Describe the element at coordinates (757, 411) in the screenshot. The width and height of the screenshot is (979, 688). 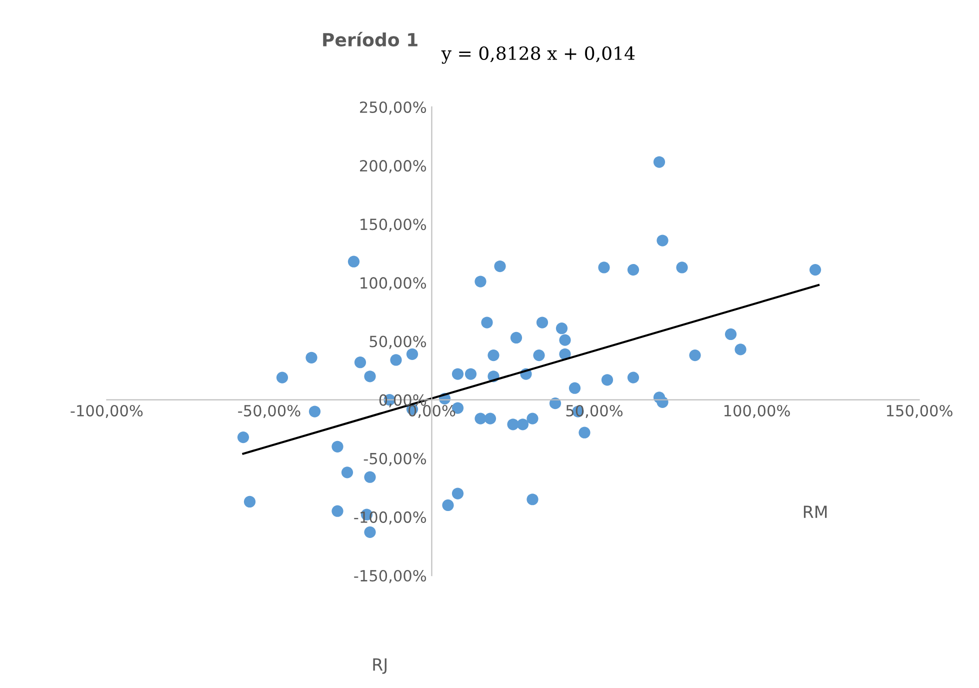
I see `x-tick-label: 100,00%` at that location.